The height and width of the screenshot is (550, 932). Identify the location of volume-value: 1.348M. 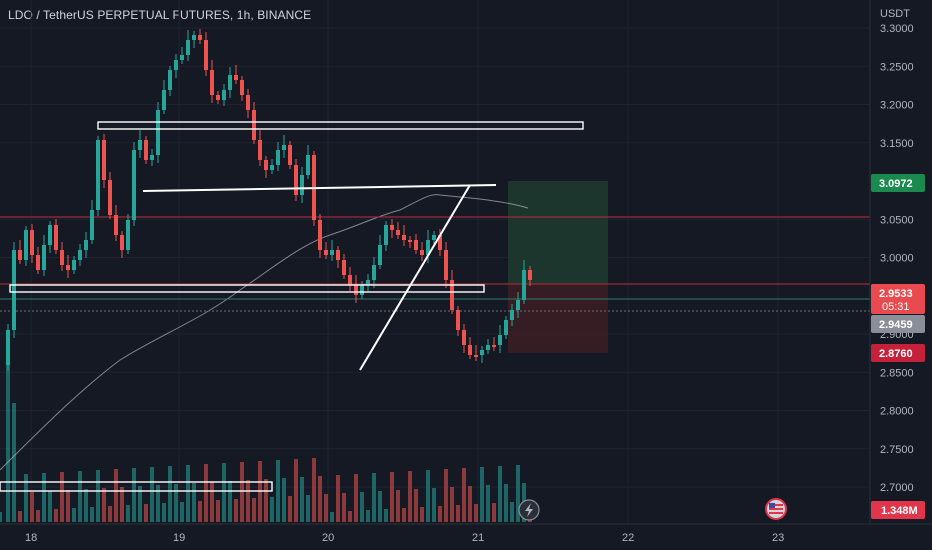
(899, 511).